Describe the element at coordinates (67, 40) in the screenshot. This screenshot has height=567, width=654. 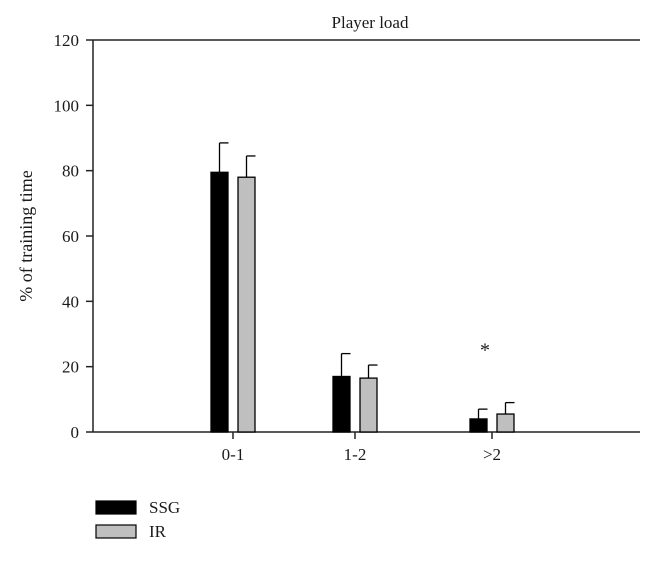
I see `y-tick-label: 120` at that location.